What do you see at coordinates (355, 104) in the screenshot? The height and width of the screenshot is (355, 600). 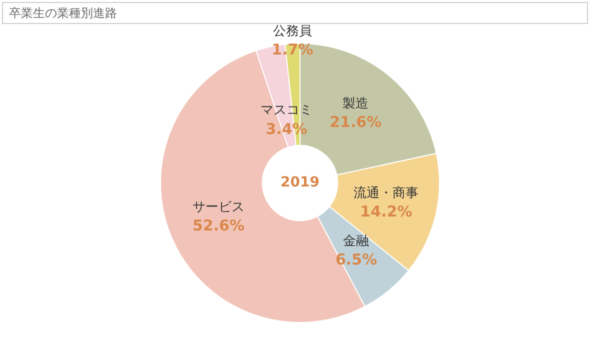 I see `slice-label: 製造` at bounding box center [355, 104].